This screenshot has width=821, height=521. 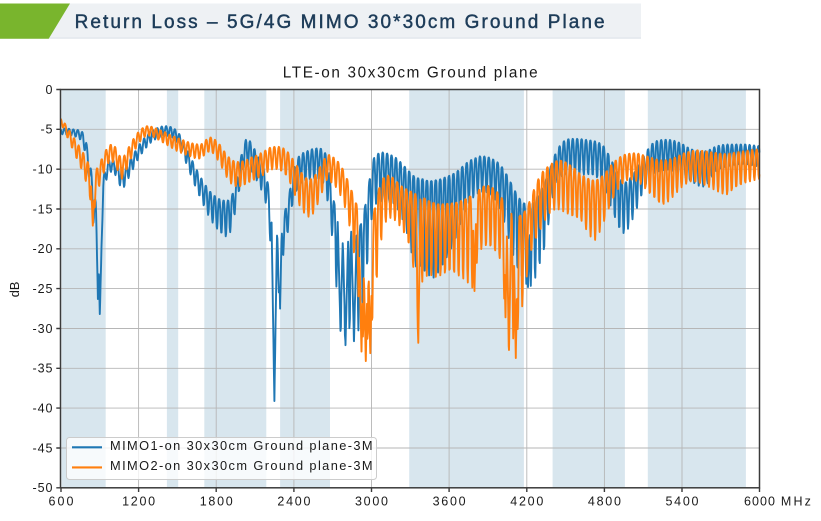 I want to click on svg-text: -15, so click(x=43, y=209).